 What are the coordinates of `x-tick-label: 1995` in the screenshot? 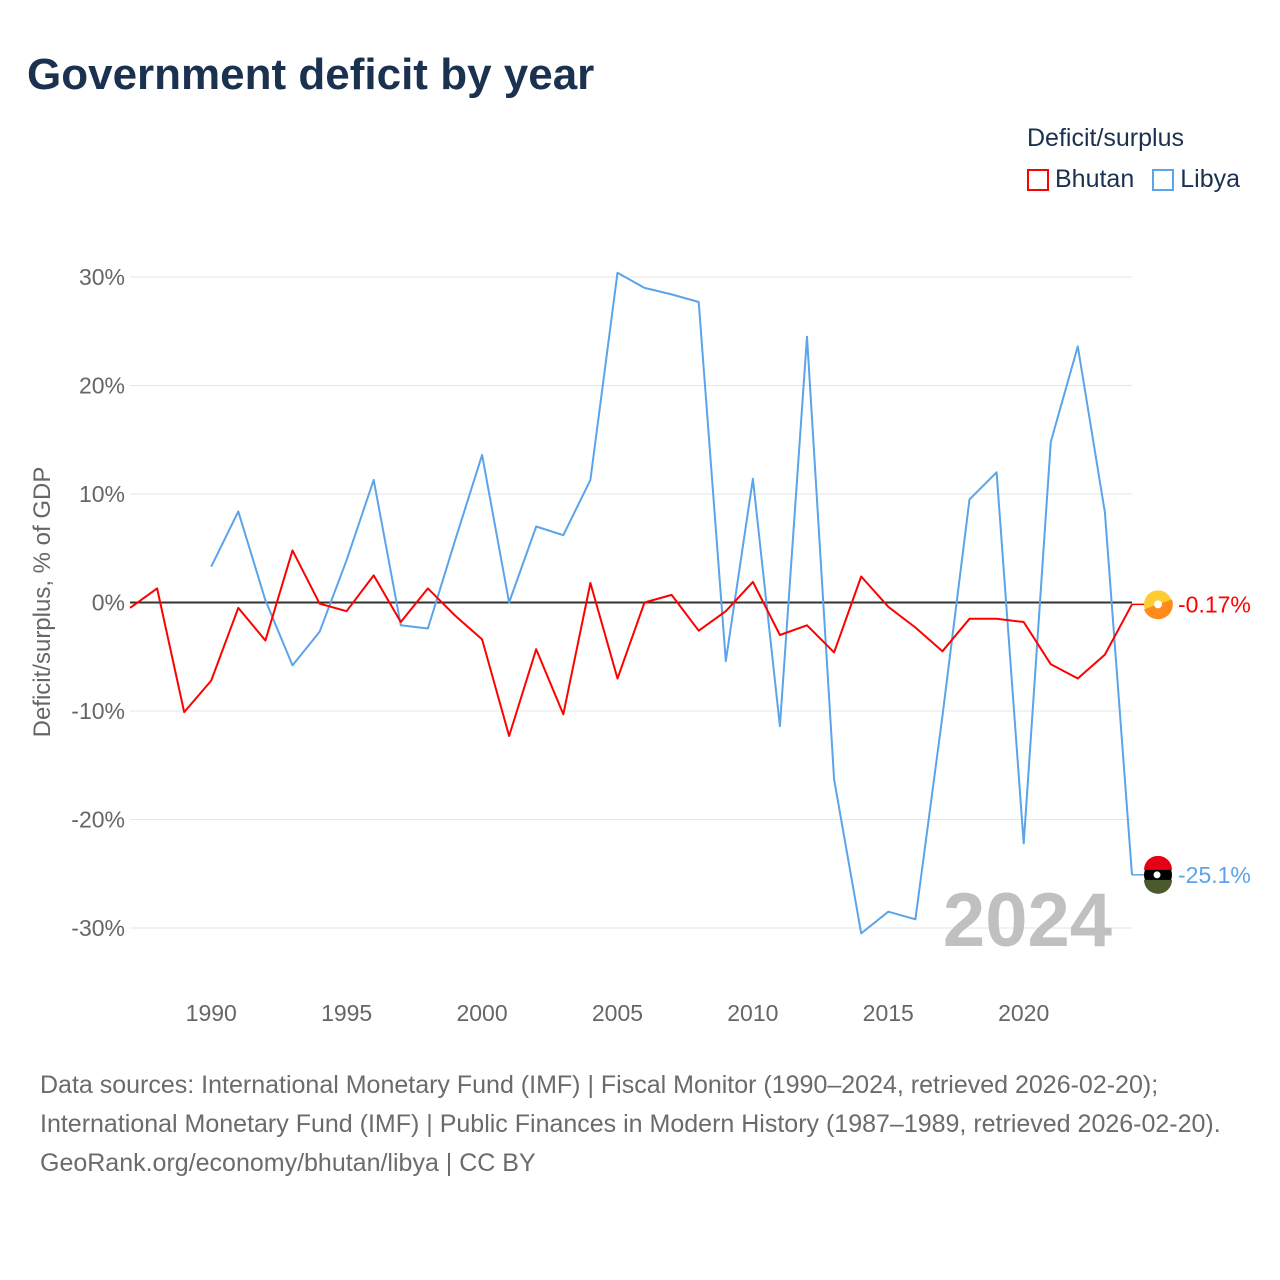 It's located at (346, 1013).